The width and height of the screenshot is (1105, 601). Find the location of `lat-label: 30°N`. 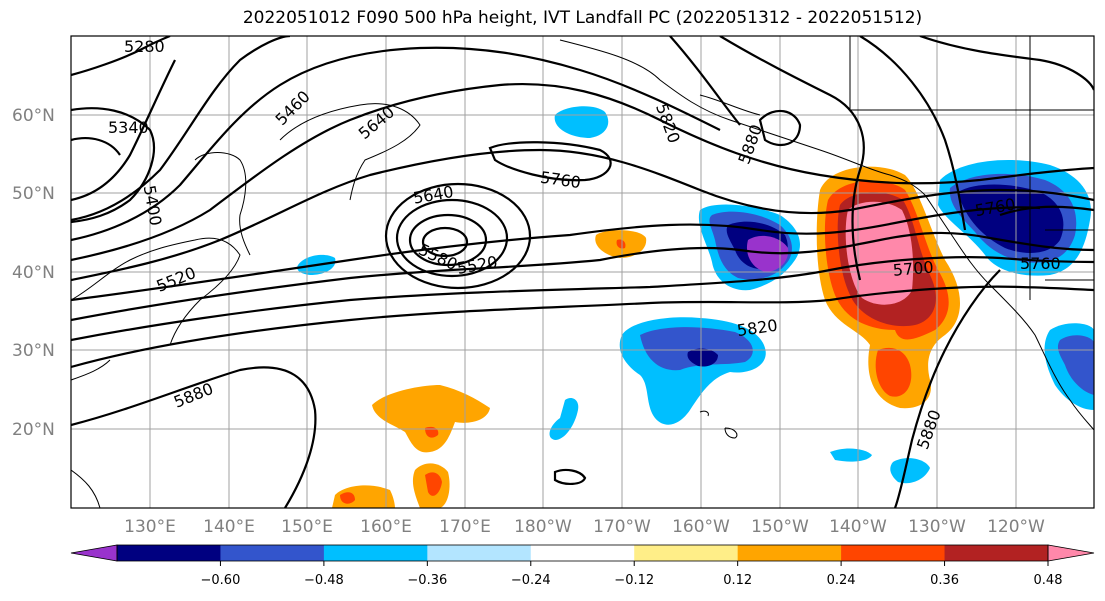

lat-label: 30°N is located at coordinates (33, 351).